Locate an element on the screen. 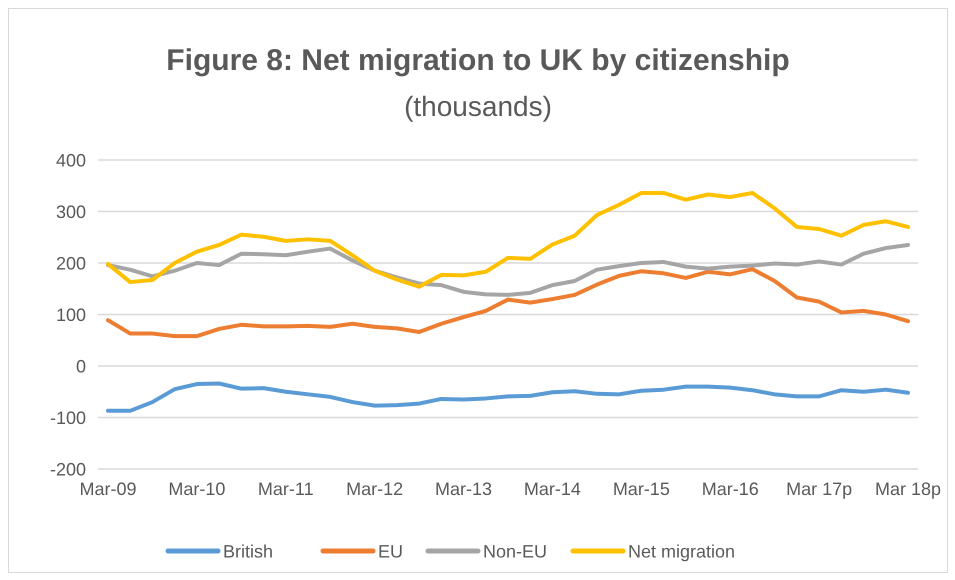 This screenshot has height=580, width=955. y-tick-label: 200 is located at coordinates (71, 263).